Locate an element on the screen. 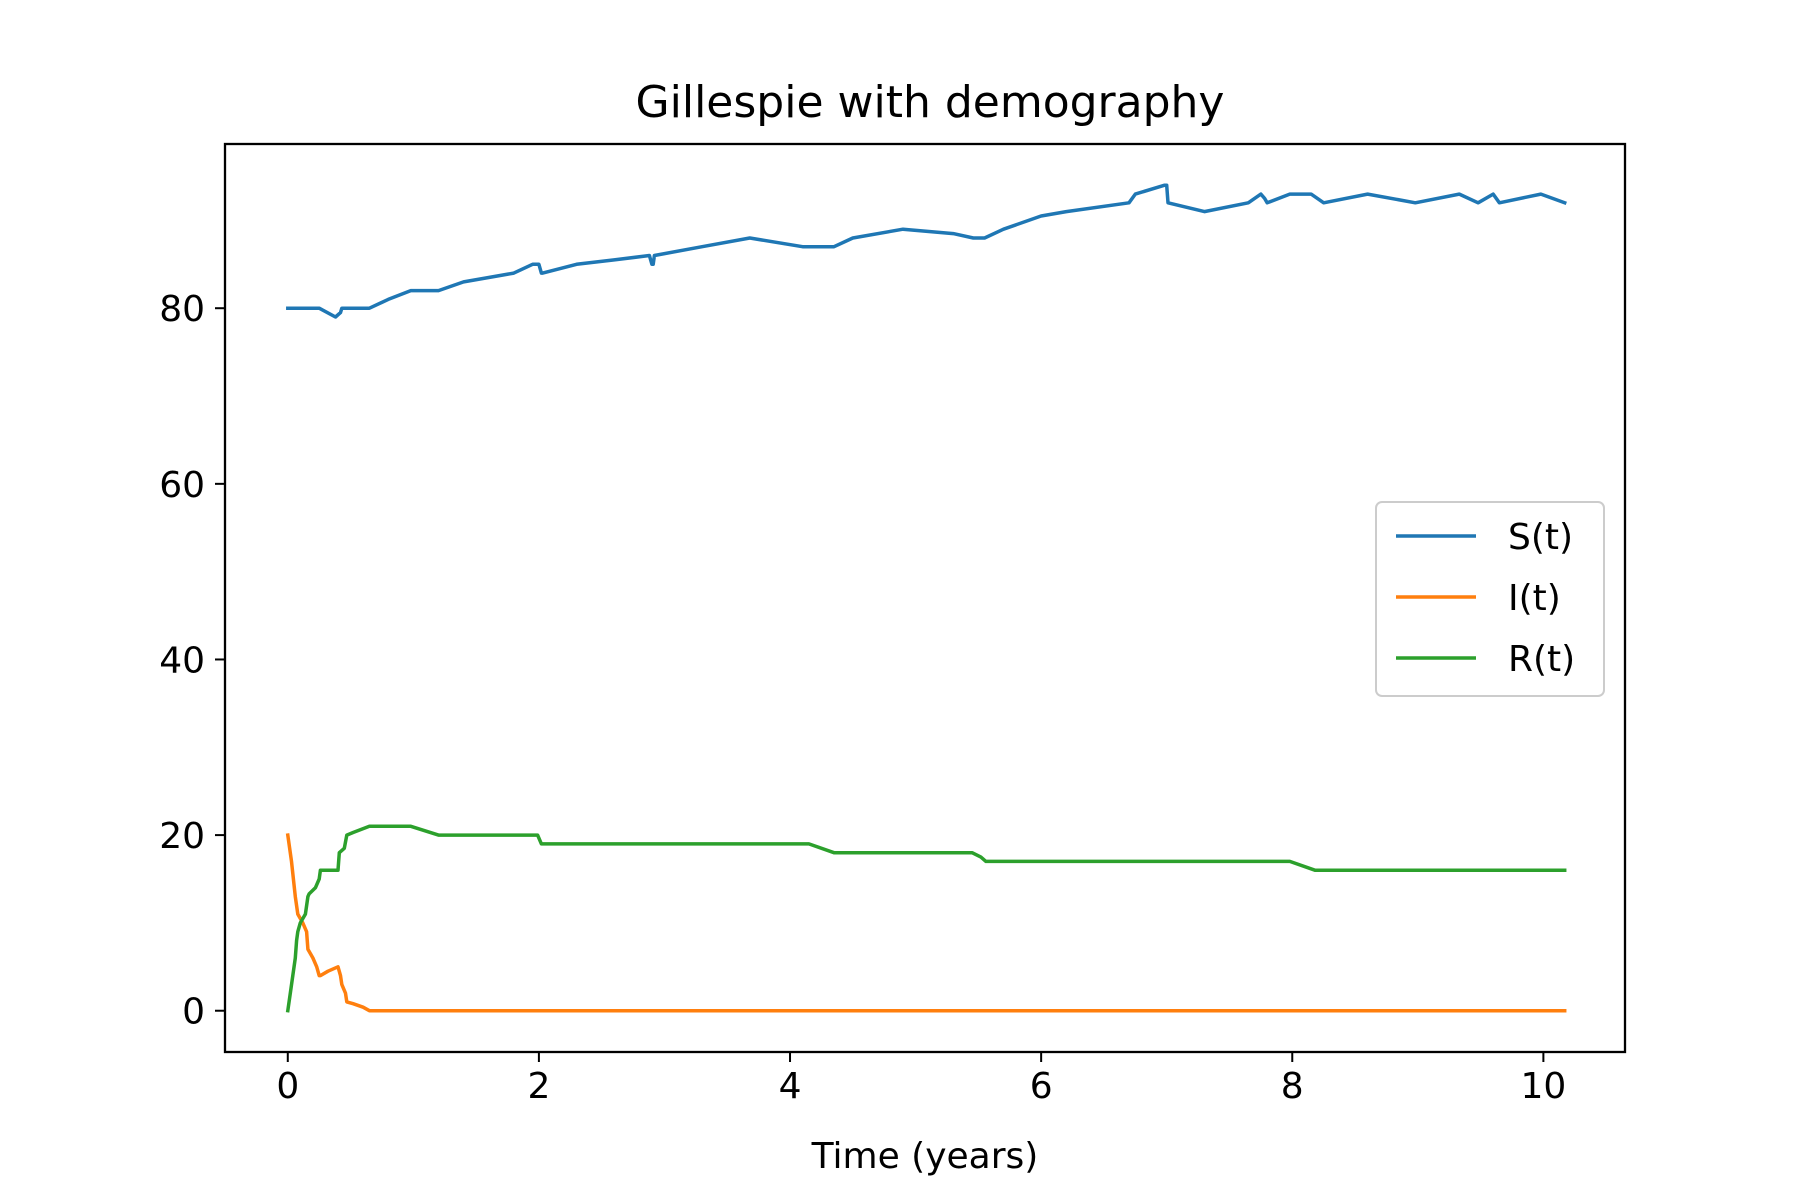  y-tick-label: 60 is located at coordinates (182, 485).